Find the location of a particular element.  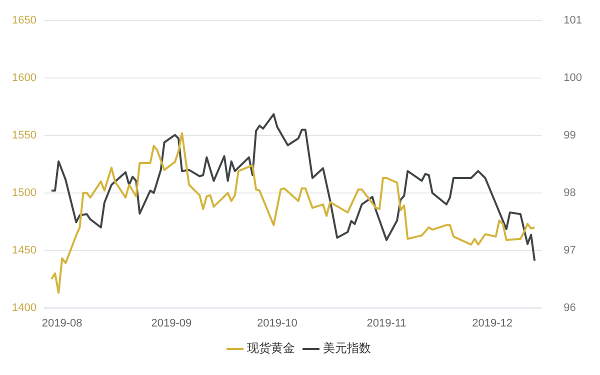

y2-tick-label: 96 is located at coordinates (570, 308).